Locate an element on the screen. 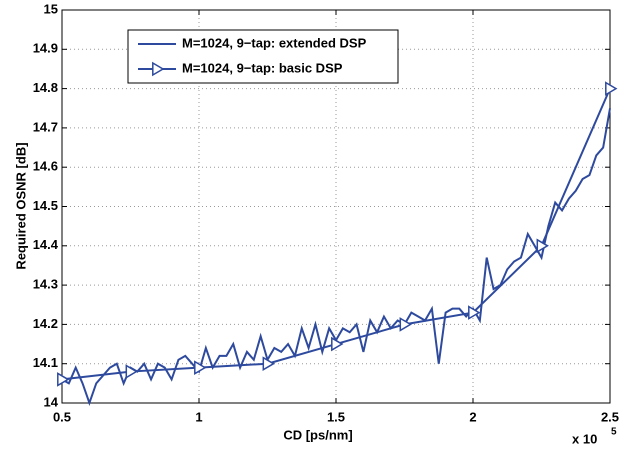 The image size is (632, 452). y-tick-label: 14.4 is located at coordinates (46, 244).